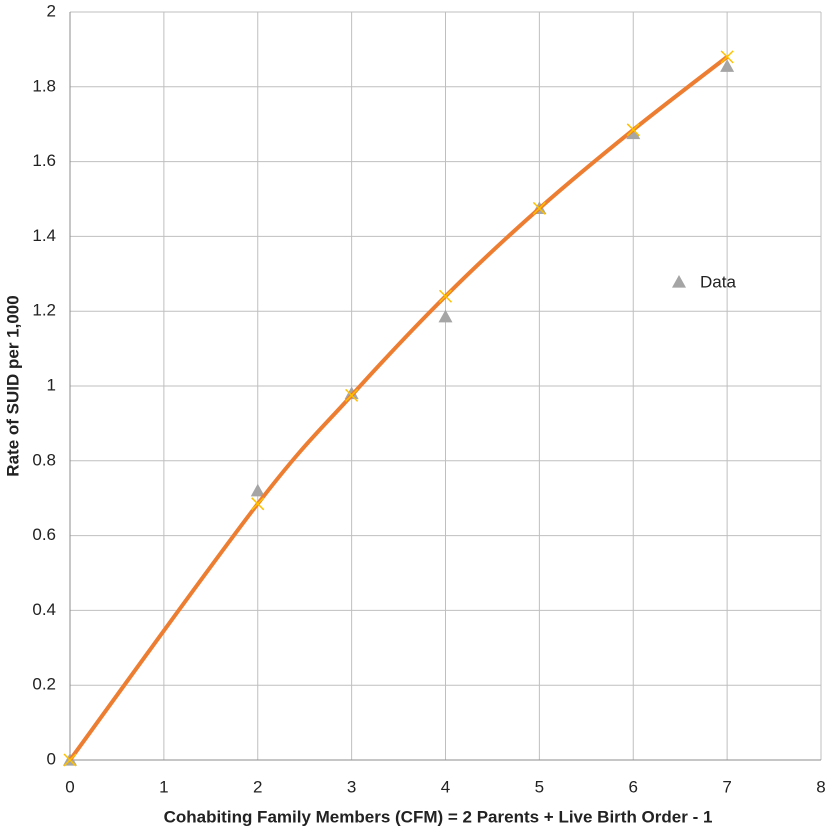 The width and height of the screenshot is (827, 833). What do you see at coordinates (44, 684) in the screenshot?
I see `y-tick-label: 0.2` at bounding box center [44, 684].